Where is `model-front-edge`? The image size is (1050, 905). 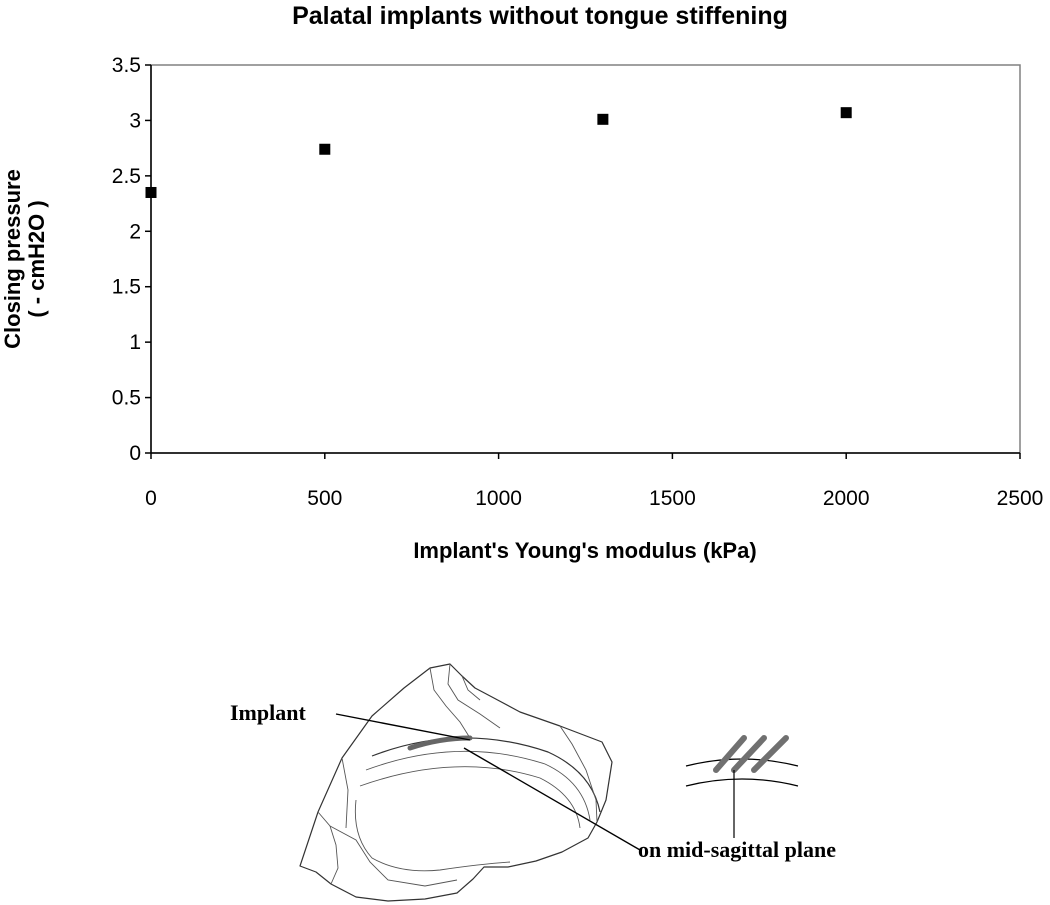
model-front-edge is located at coordinates (328, 848).